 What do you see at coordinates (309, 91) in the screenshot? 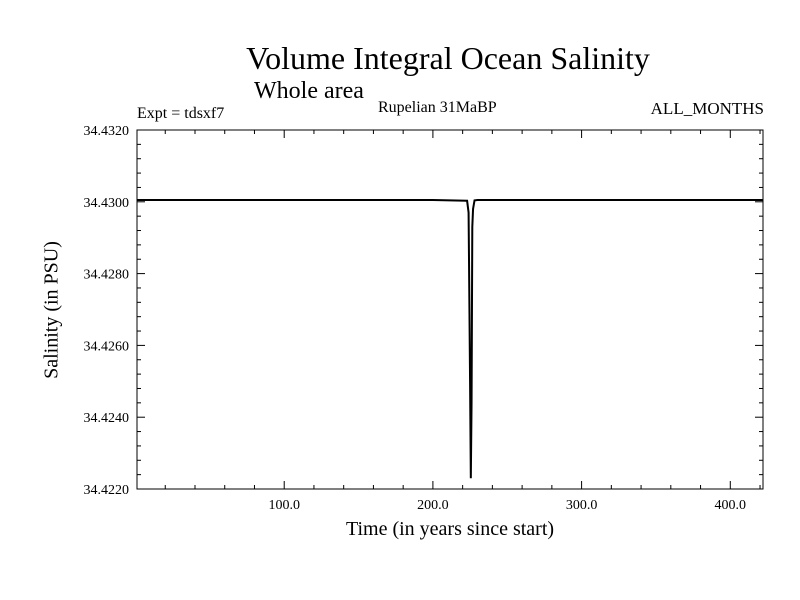
I see `chart-subtitle: Whole area` at bounding box center [309, 91].